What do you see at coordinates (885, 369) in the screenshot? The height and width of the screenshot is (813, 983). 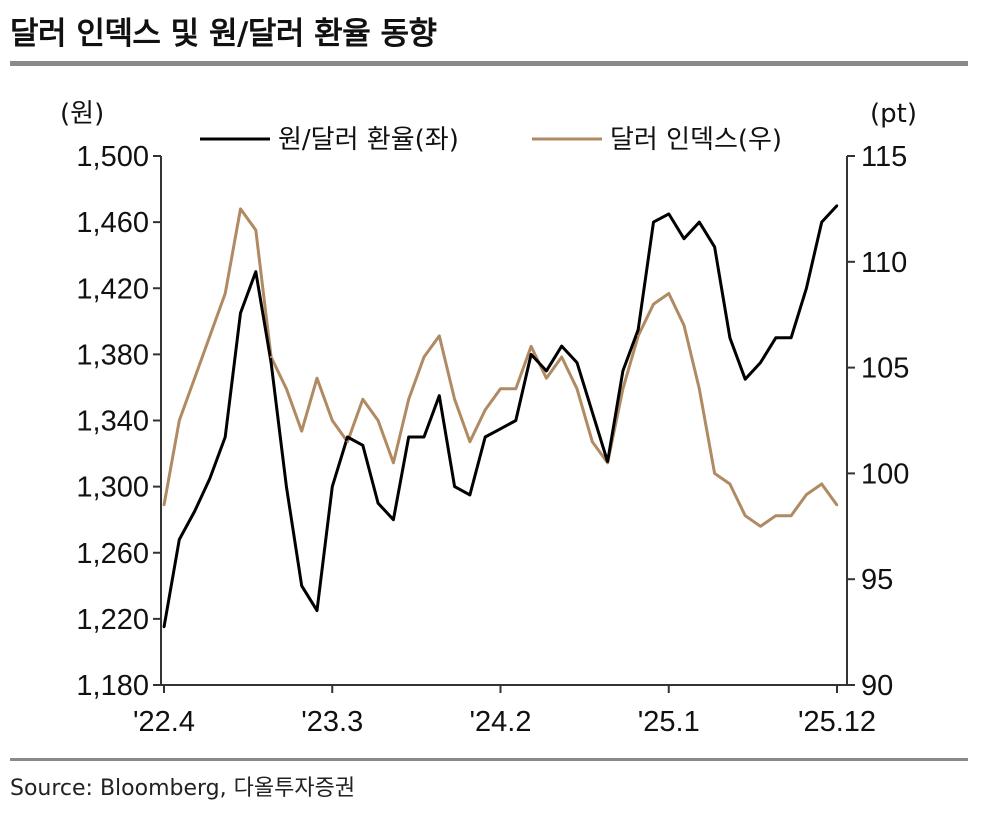 I see `right-tick-label: 105` at bounding box center [885, 369].